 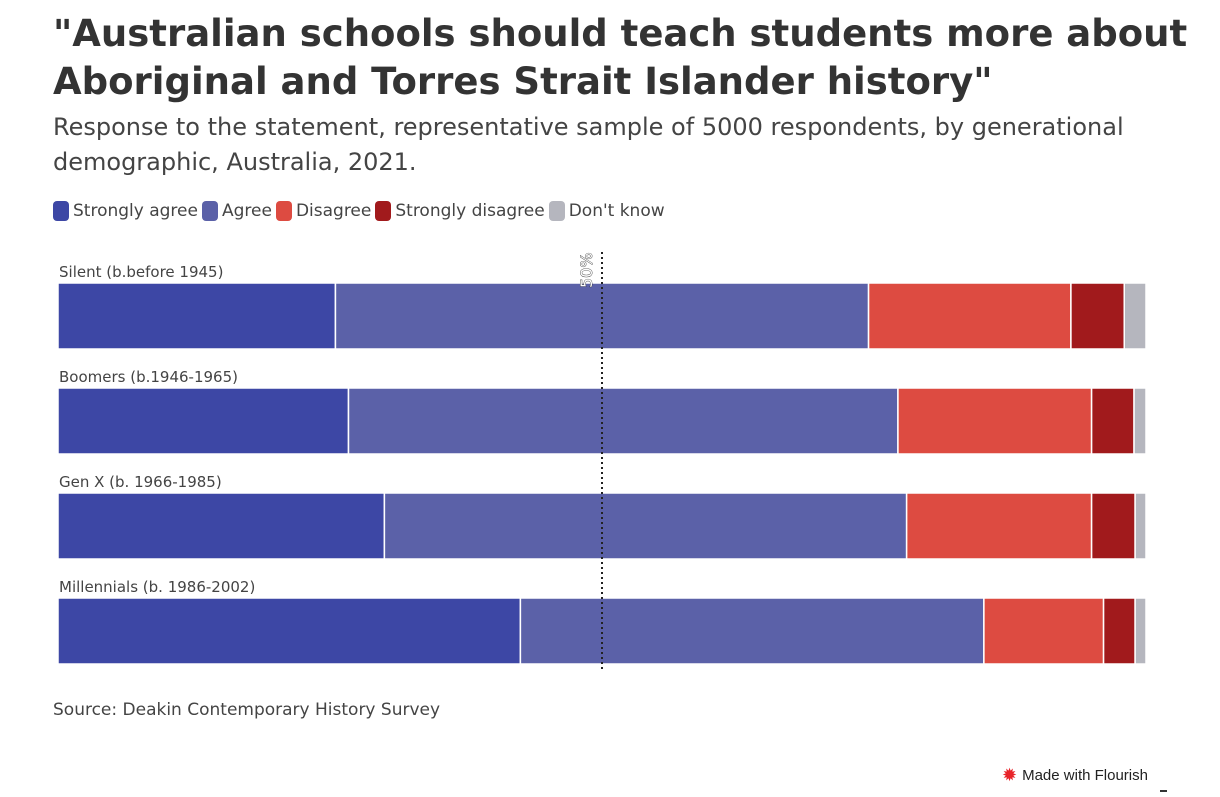 I want to click on category-label: Silent (b.before 1945), so click(x=141, y=272).